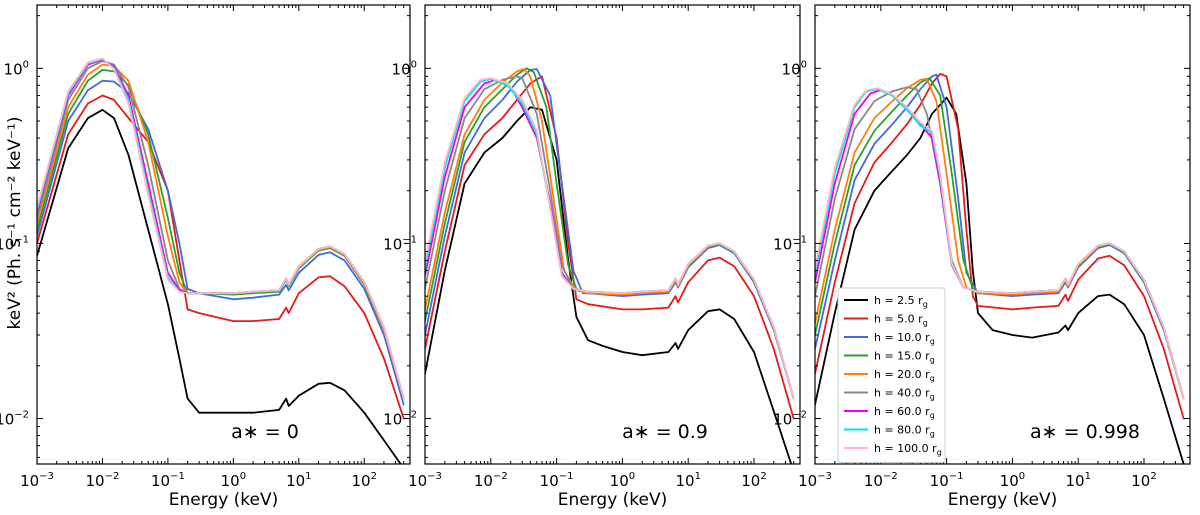 The image size is (1200, 515). Describe the element at coordinates (665, 432) in the screenshot. I see `spin-annotation: a∗ = 0.9` at that location.